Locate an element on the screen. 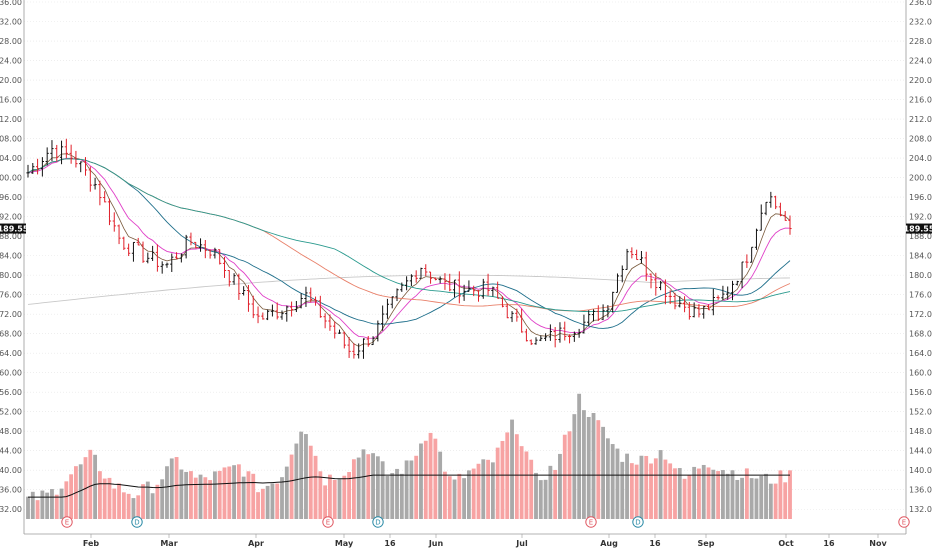 The width and height of the screenshot is (932, 550). y-tick-label-left: 208.00 is located at coordinates (11, 139).